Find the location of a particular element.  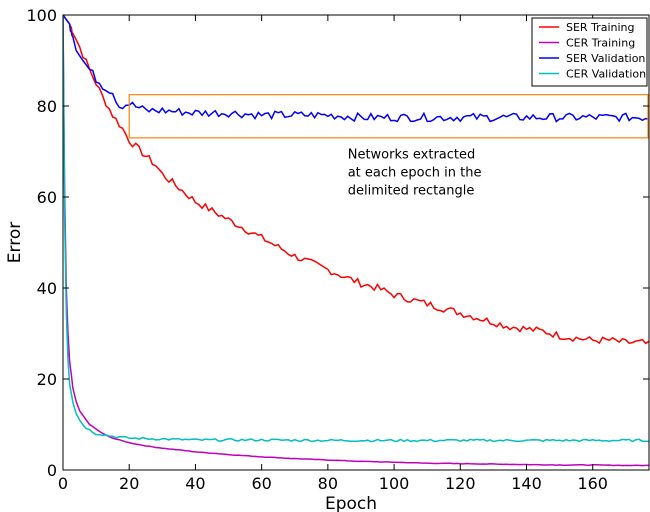

x-tick-label: 60 is located at coordinates (261, 483).